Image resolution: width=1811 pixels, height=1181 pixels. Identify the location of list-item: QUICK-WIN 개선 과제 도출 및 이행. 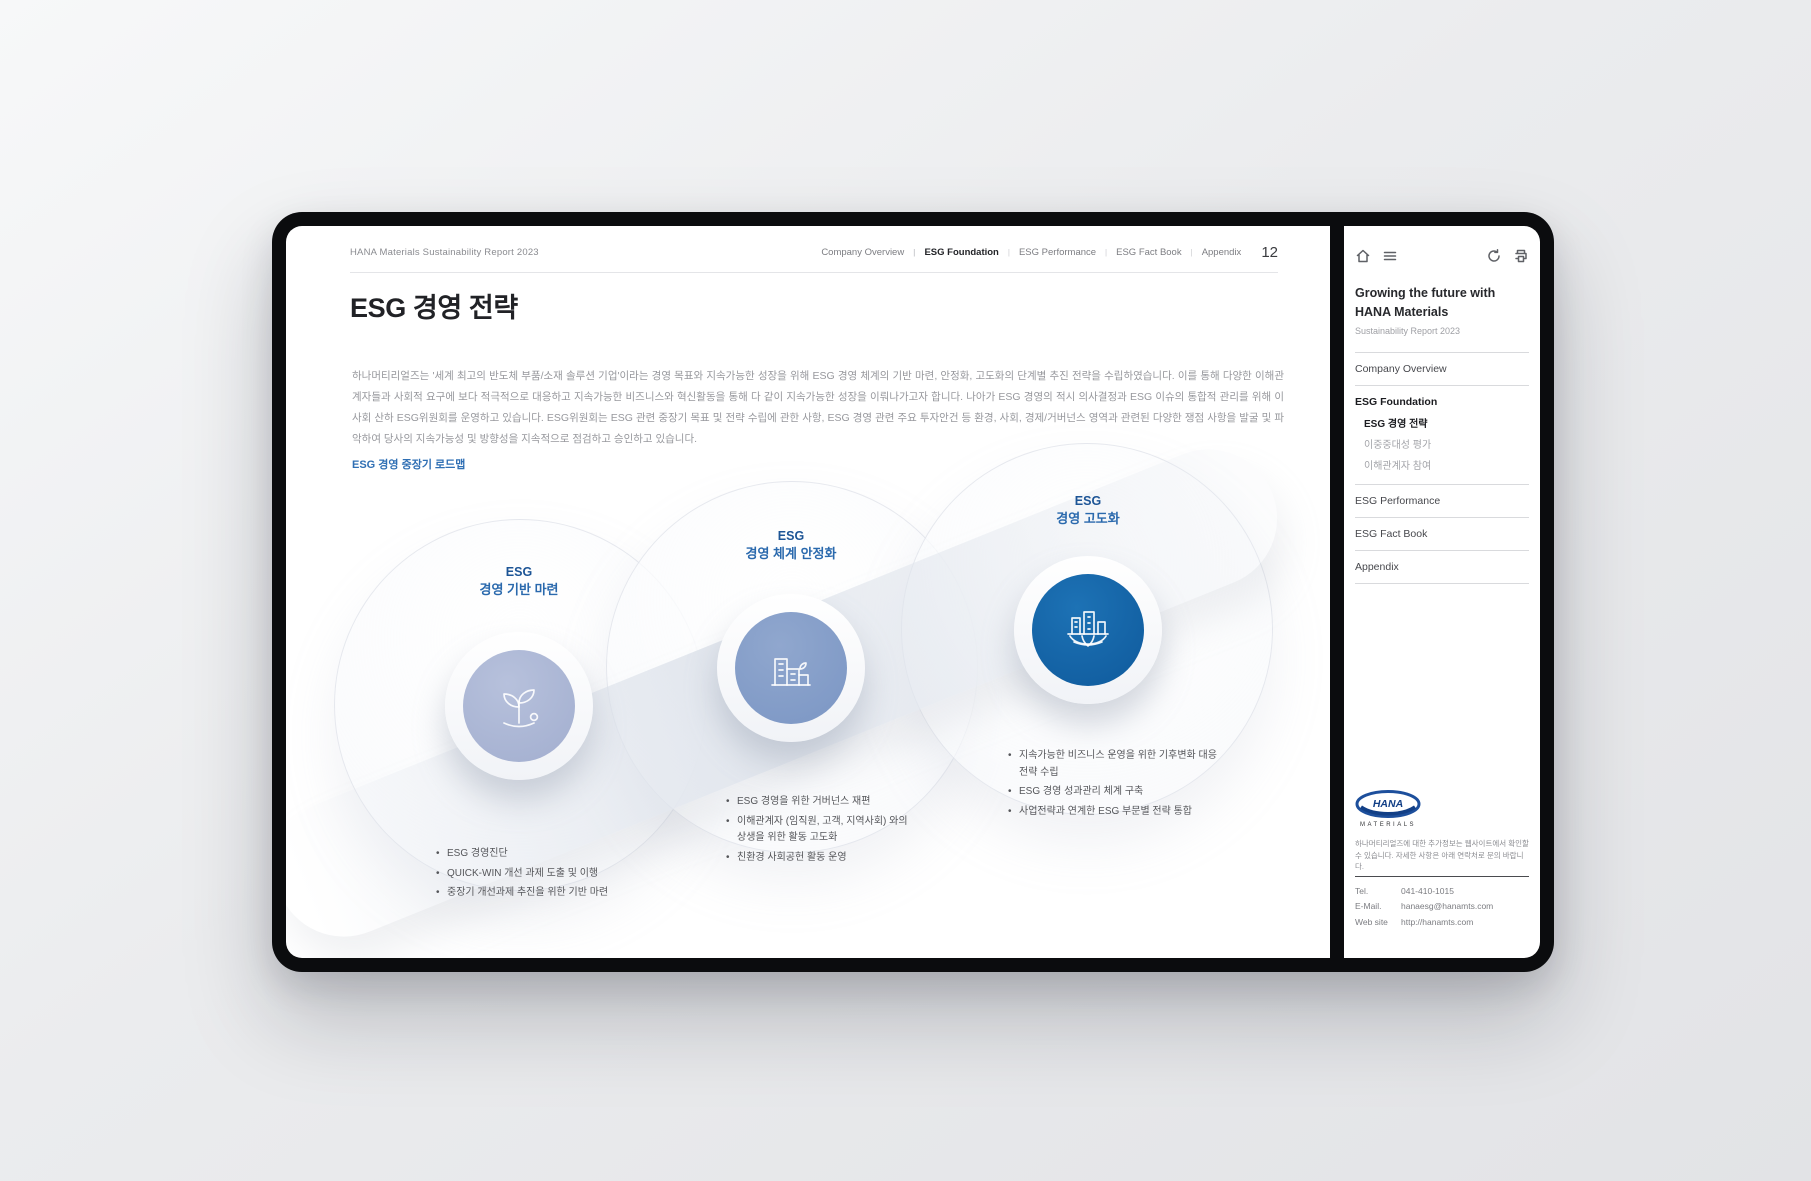
(536, 874).